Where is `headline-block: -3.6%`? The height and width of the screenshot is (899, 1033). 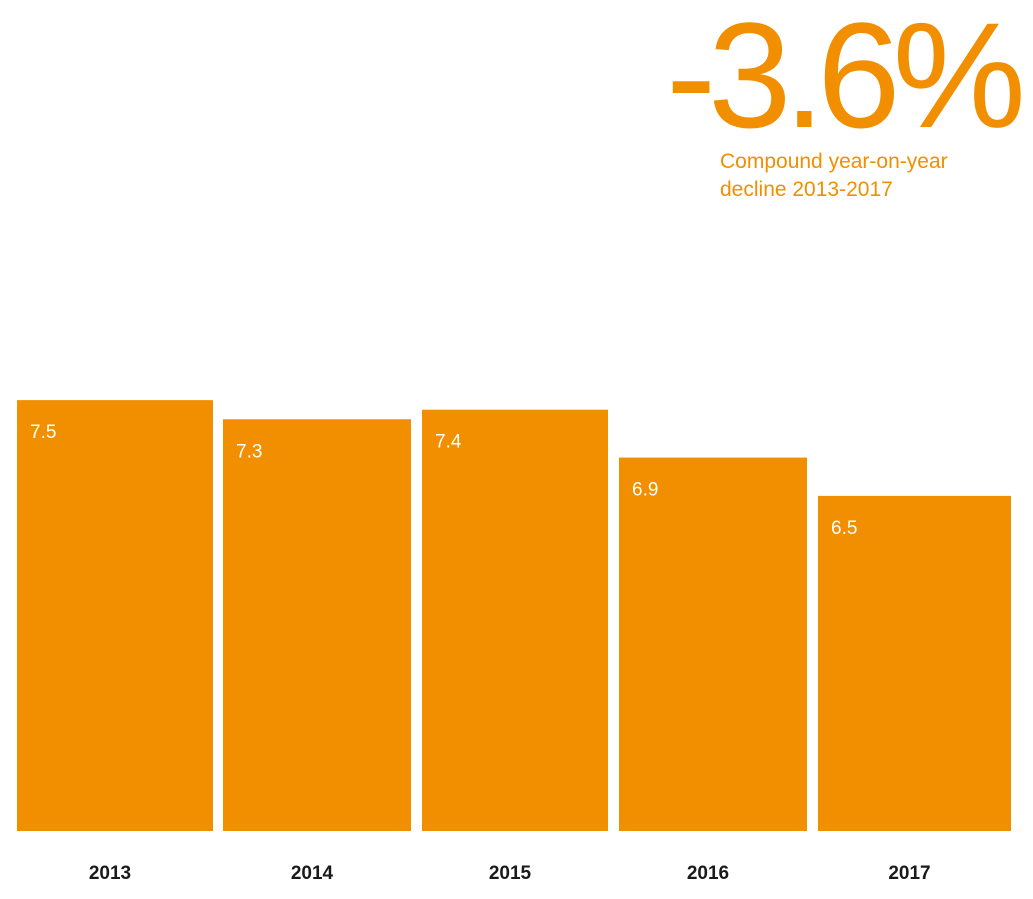
headline-block: -3.6% is located at coordinates (813, 75).